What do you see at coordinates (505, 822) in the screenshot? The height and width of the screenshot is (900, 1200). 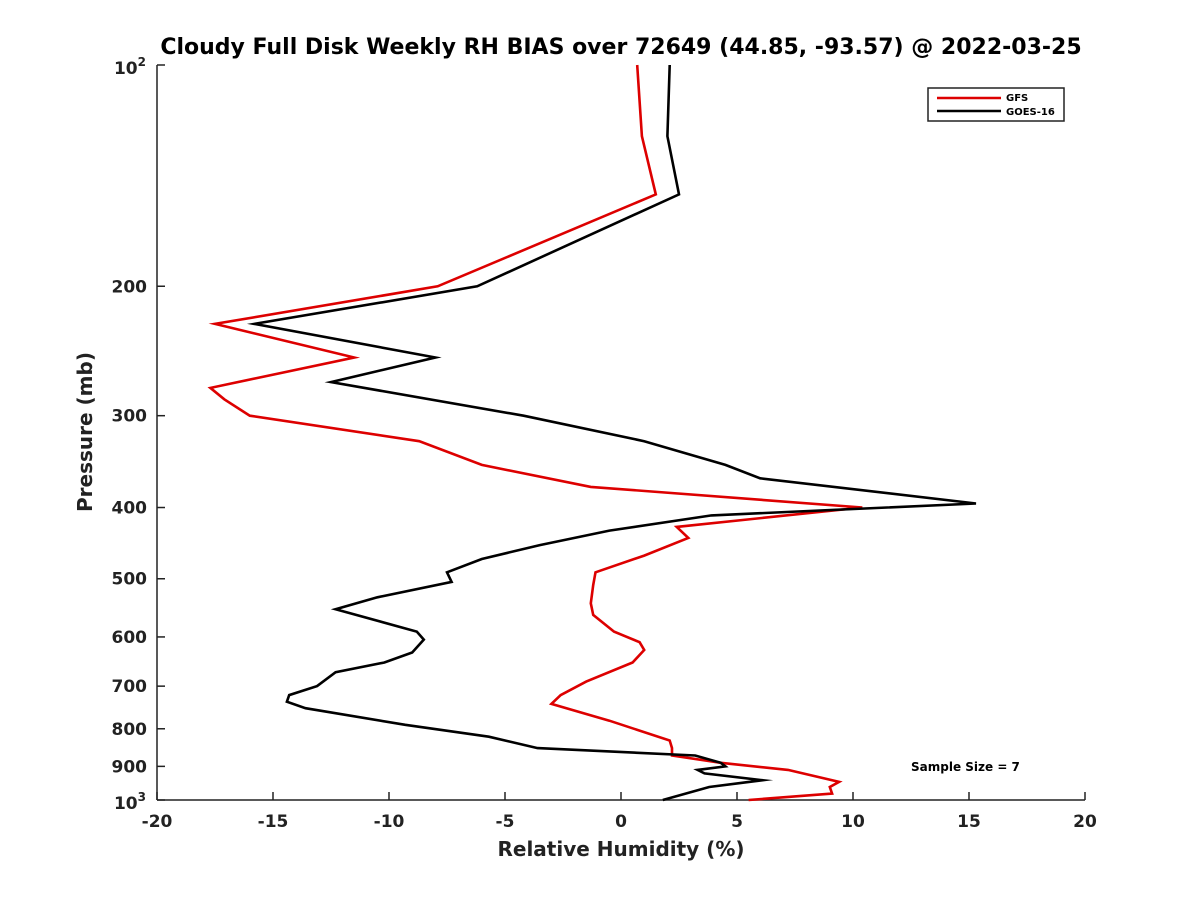 I see `x-tick-label: -5` at bounding box center [505, 822].